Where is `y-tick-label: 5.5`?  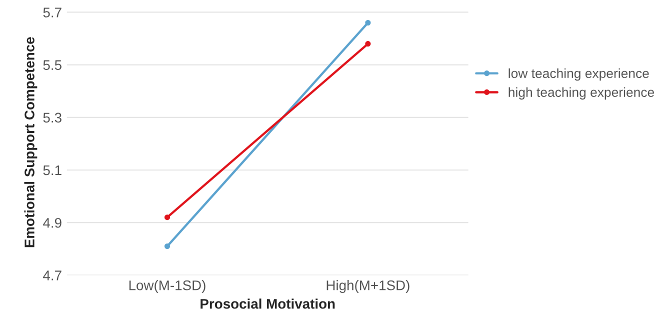
y-tick-label: 5.5 is located at coordinates (52, 65).